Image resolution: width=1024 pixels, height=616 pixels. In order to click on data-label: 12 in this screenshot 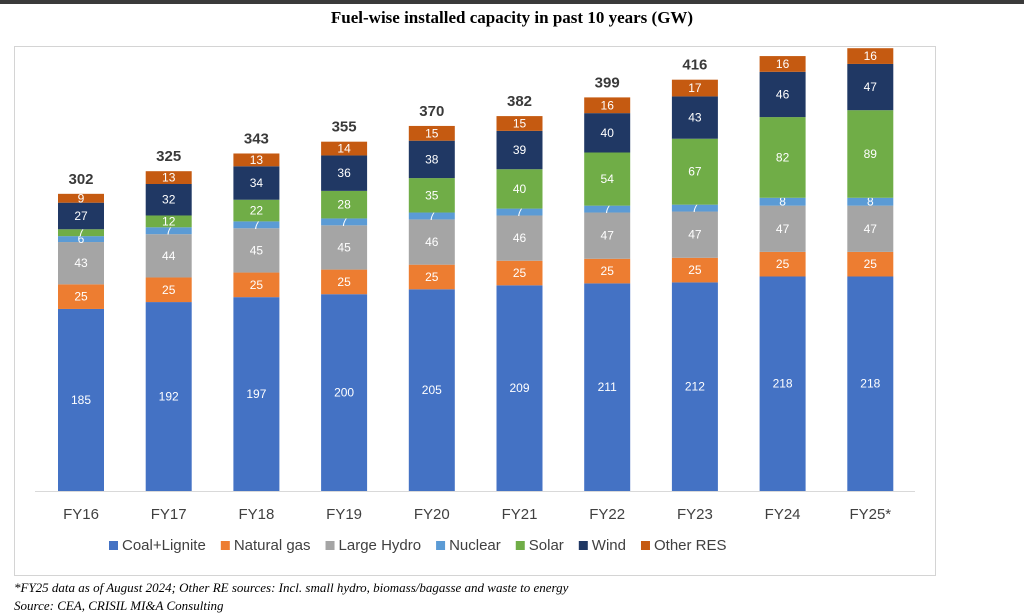, I will do `click(169, 221)`.